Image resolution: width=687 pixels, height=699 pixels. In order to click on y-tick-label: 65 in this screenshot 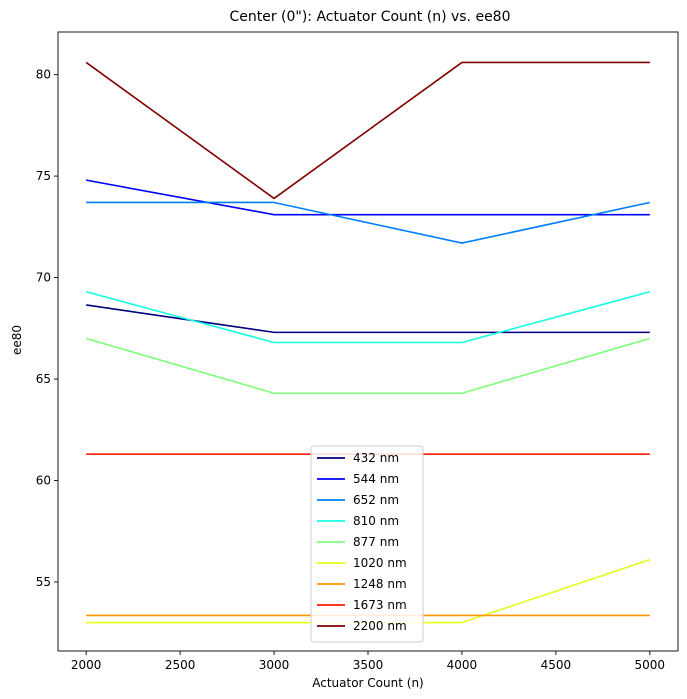, I will do `click(43, 379)`.